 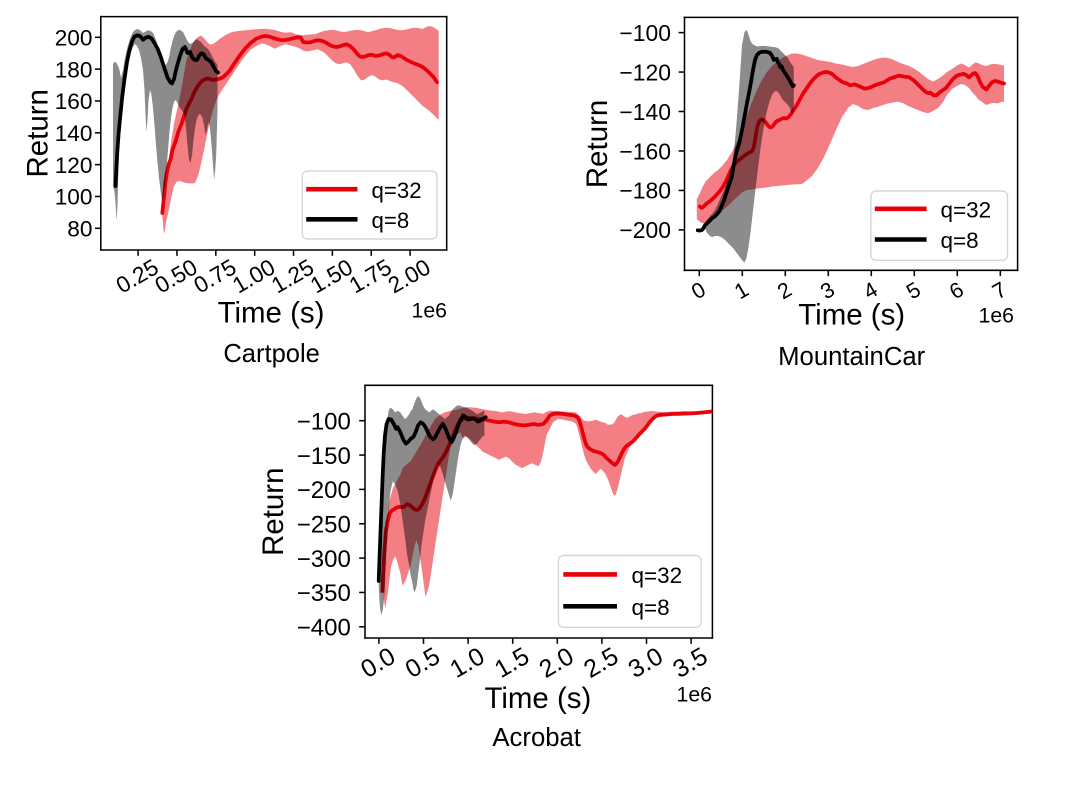 I want to click on svg-text: 80, so click(x=79, y=229).